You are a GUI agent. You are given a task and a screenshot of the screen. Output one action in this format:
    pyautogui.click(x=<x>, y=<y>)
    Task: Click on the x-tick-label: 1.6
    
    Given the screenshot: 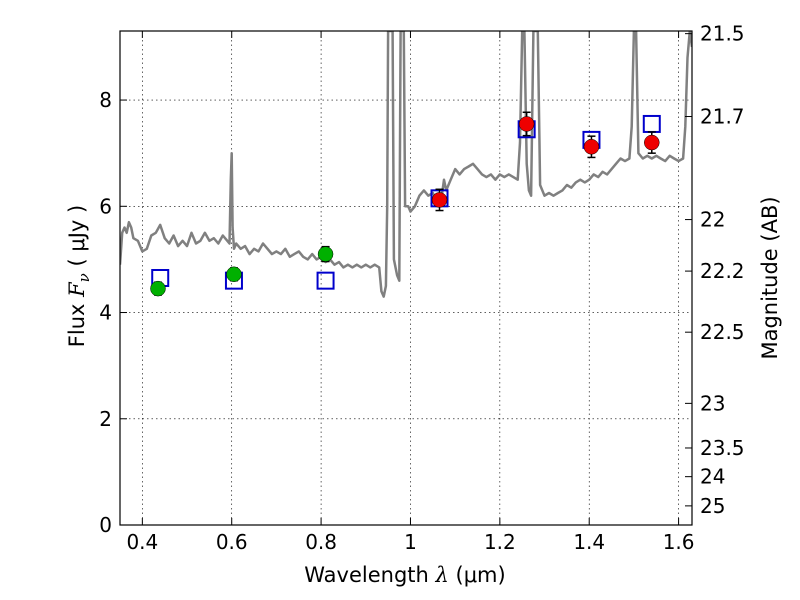 What is the action you would take?
    pyautogui.click(x=679, y=542)
    